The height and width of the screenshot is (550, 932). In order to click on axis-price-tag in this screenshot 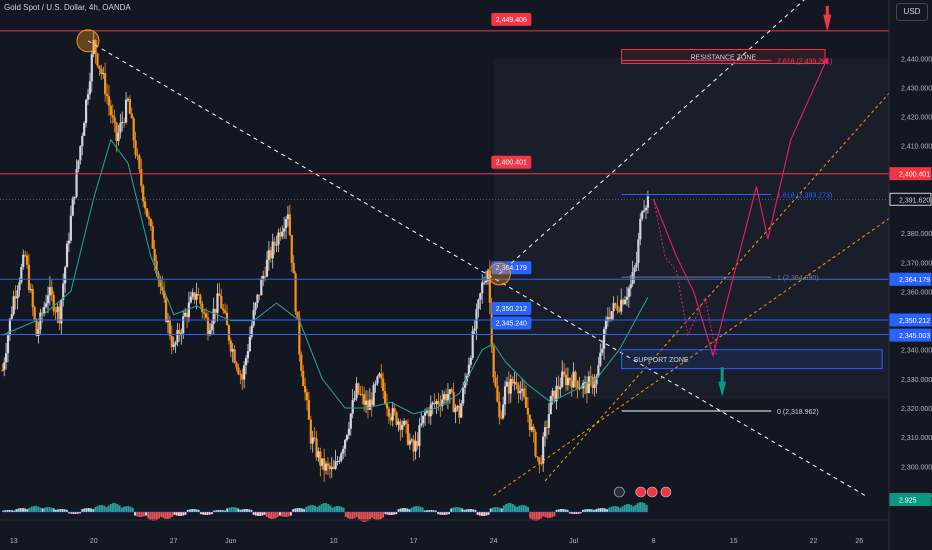, I will do `click(910, 279)`.